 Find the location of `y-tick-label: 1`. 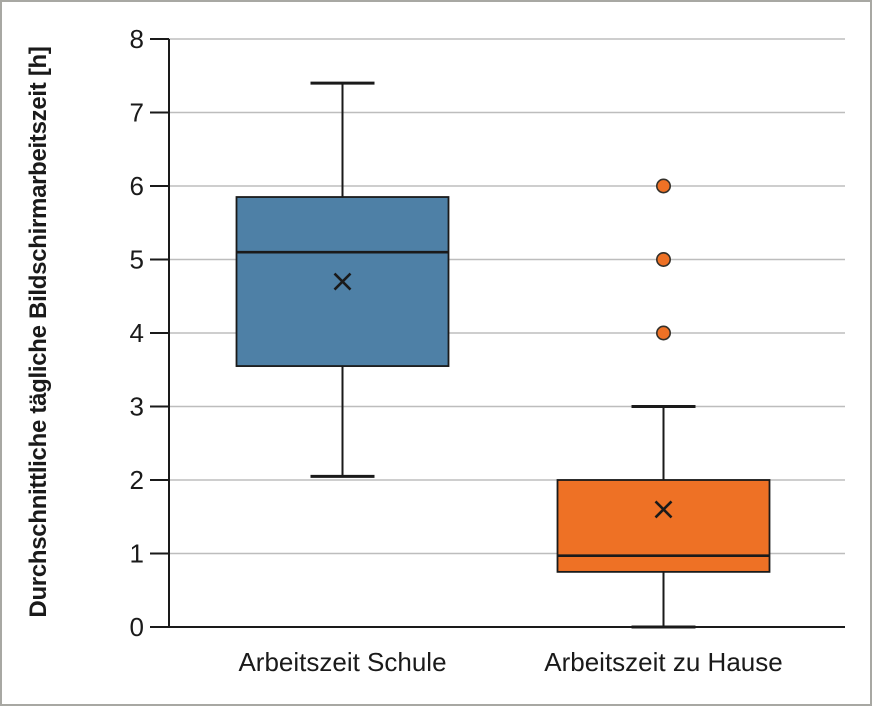

y-tick-label: 1 is located at coordinates (137, 554).